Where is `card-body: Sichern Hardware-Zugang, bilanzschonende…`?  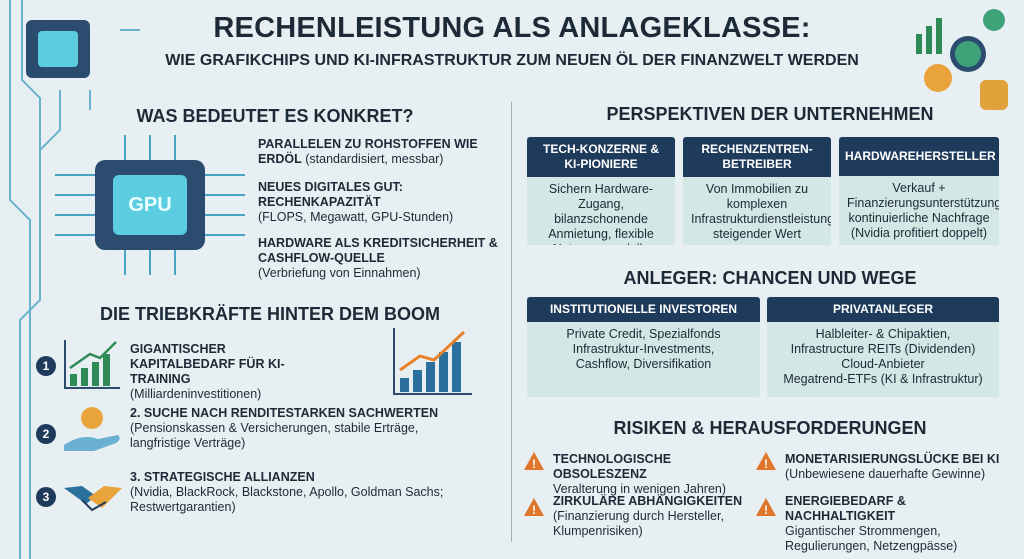
card-body: Sichern Hardware-Zugang, bilanzschonende… is located at coordinates (601, 213).